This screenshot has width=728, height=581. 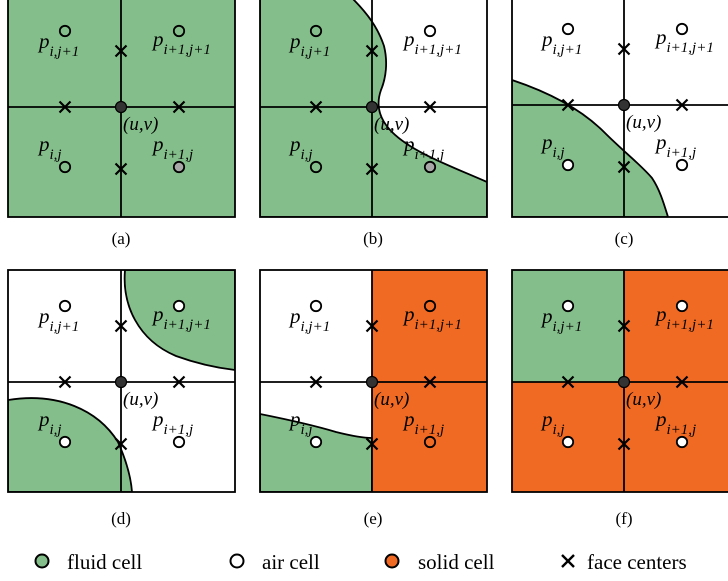 I want to click on fluid-region-top-right, so click(x=179, y=320).